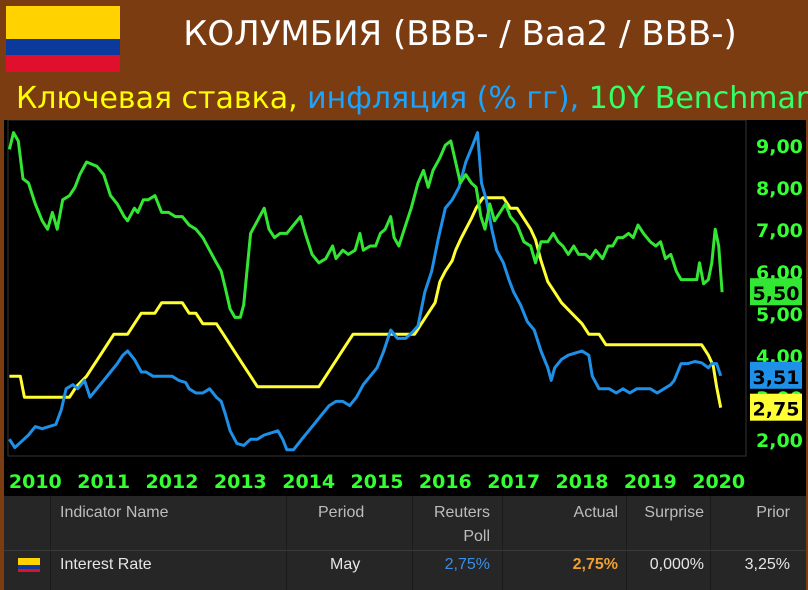  I want to click on x-tick-label: 2020, so click(718, 482).